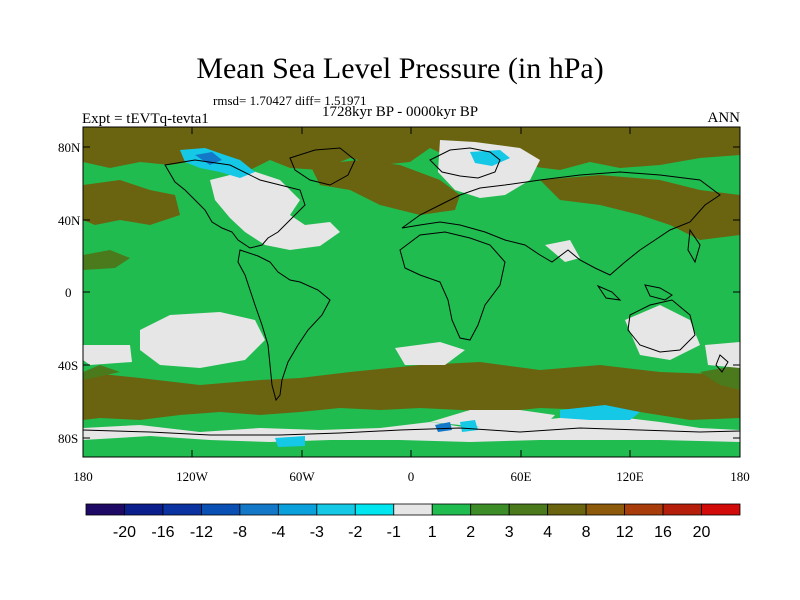  I want to click on southern-ocean-high-region, so click(411, 391).